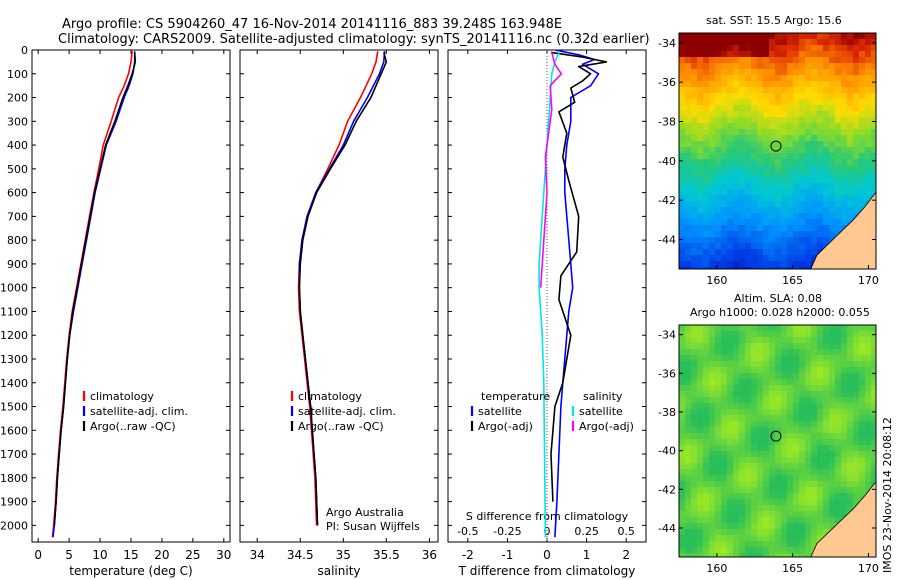 The image size is (900, 580). Describe the element at coordinates (14, 430) in the screenshot. I see `y-tick-label: 1600` at that location.